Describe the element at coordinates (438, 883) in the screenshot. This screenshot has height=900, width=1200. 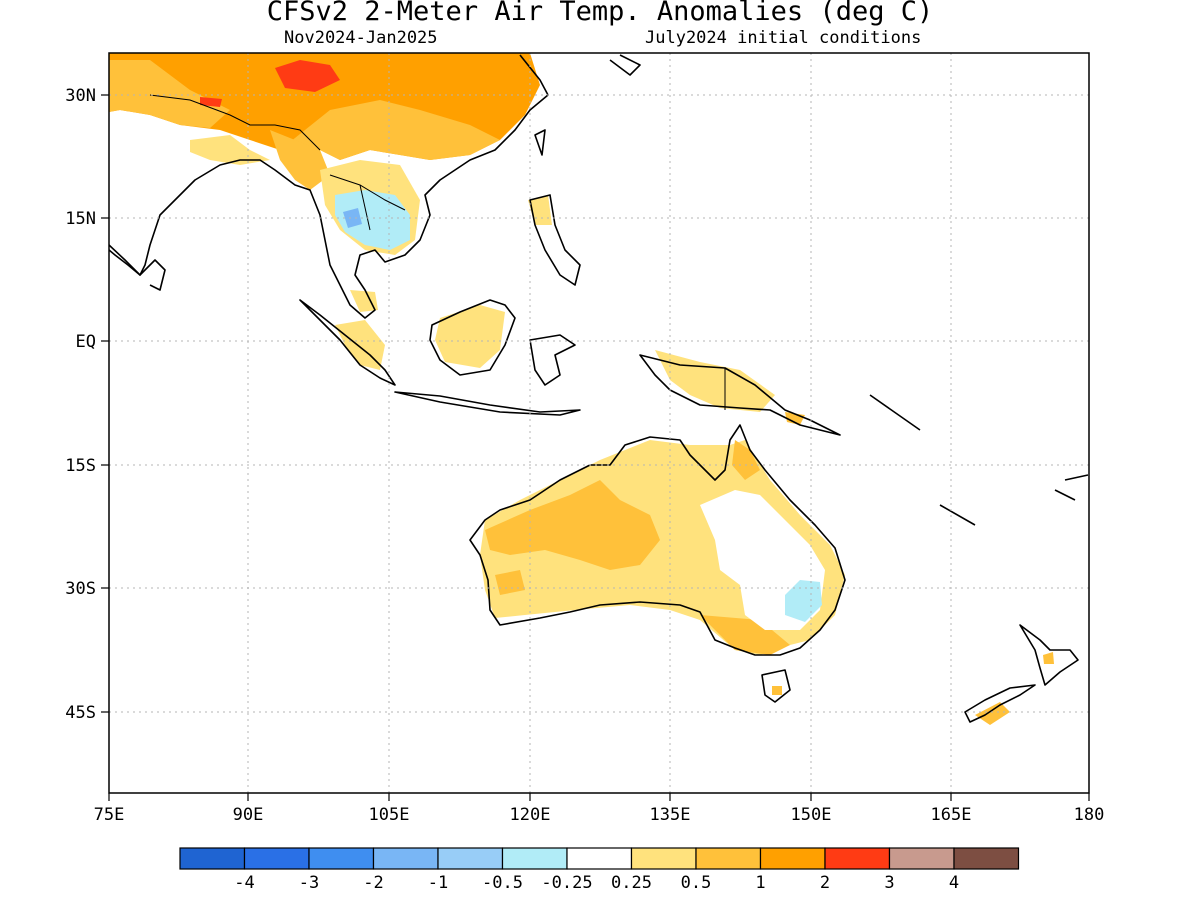
I see `colorbar-label: -1` at that location.